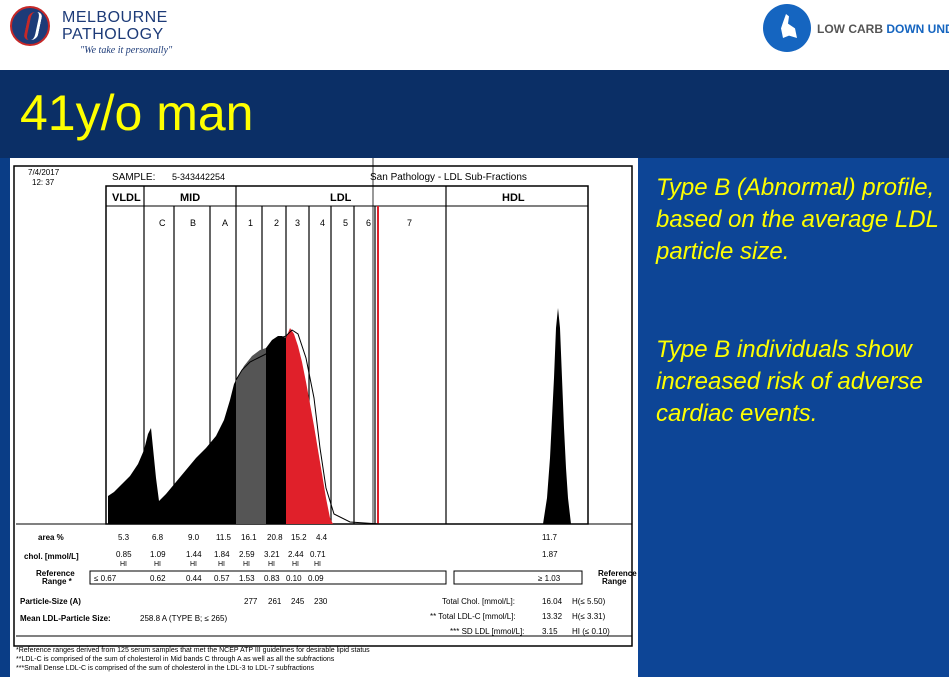  What do you see at coordinates (550, 554) in the screenshot?
I see `chol-value-hdl: 1.87` at bounding box center [550, 554].